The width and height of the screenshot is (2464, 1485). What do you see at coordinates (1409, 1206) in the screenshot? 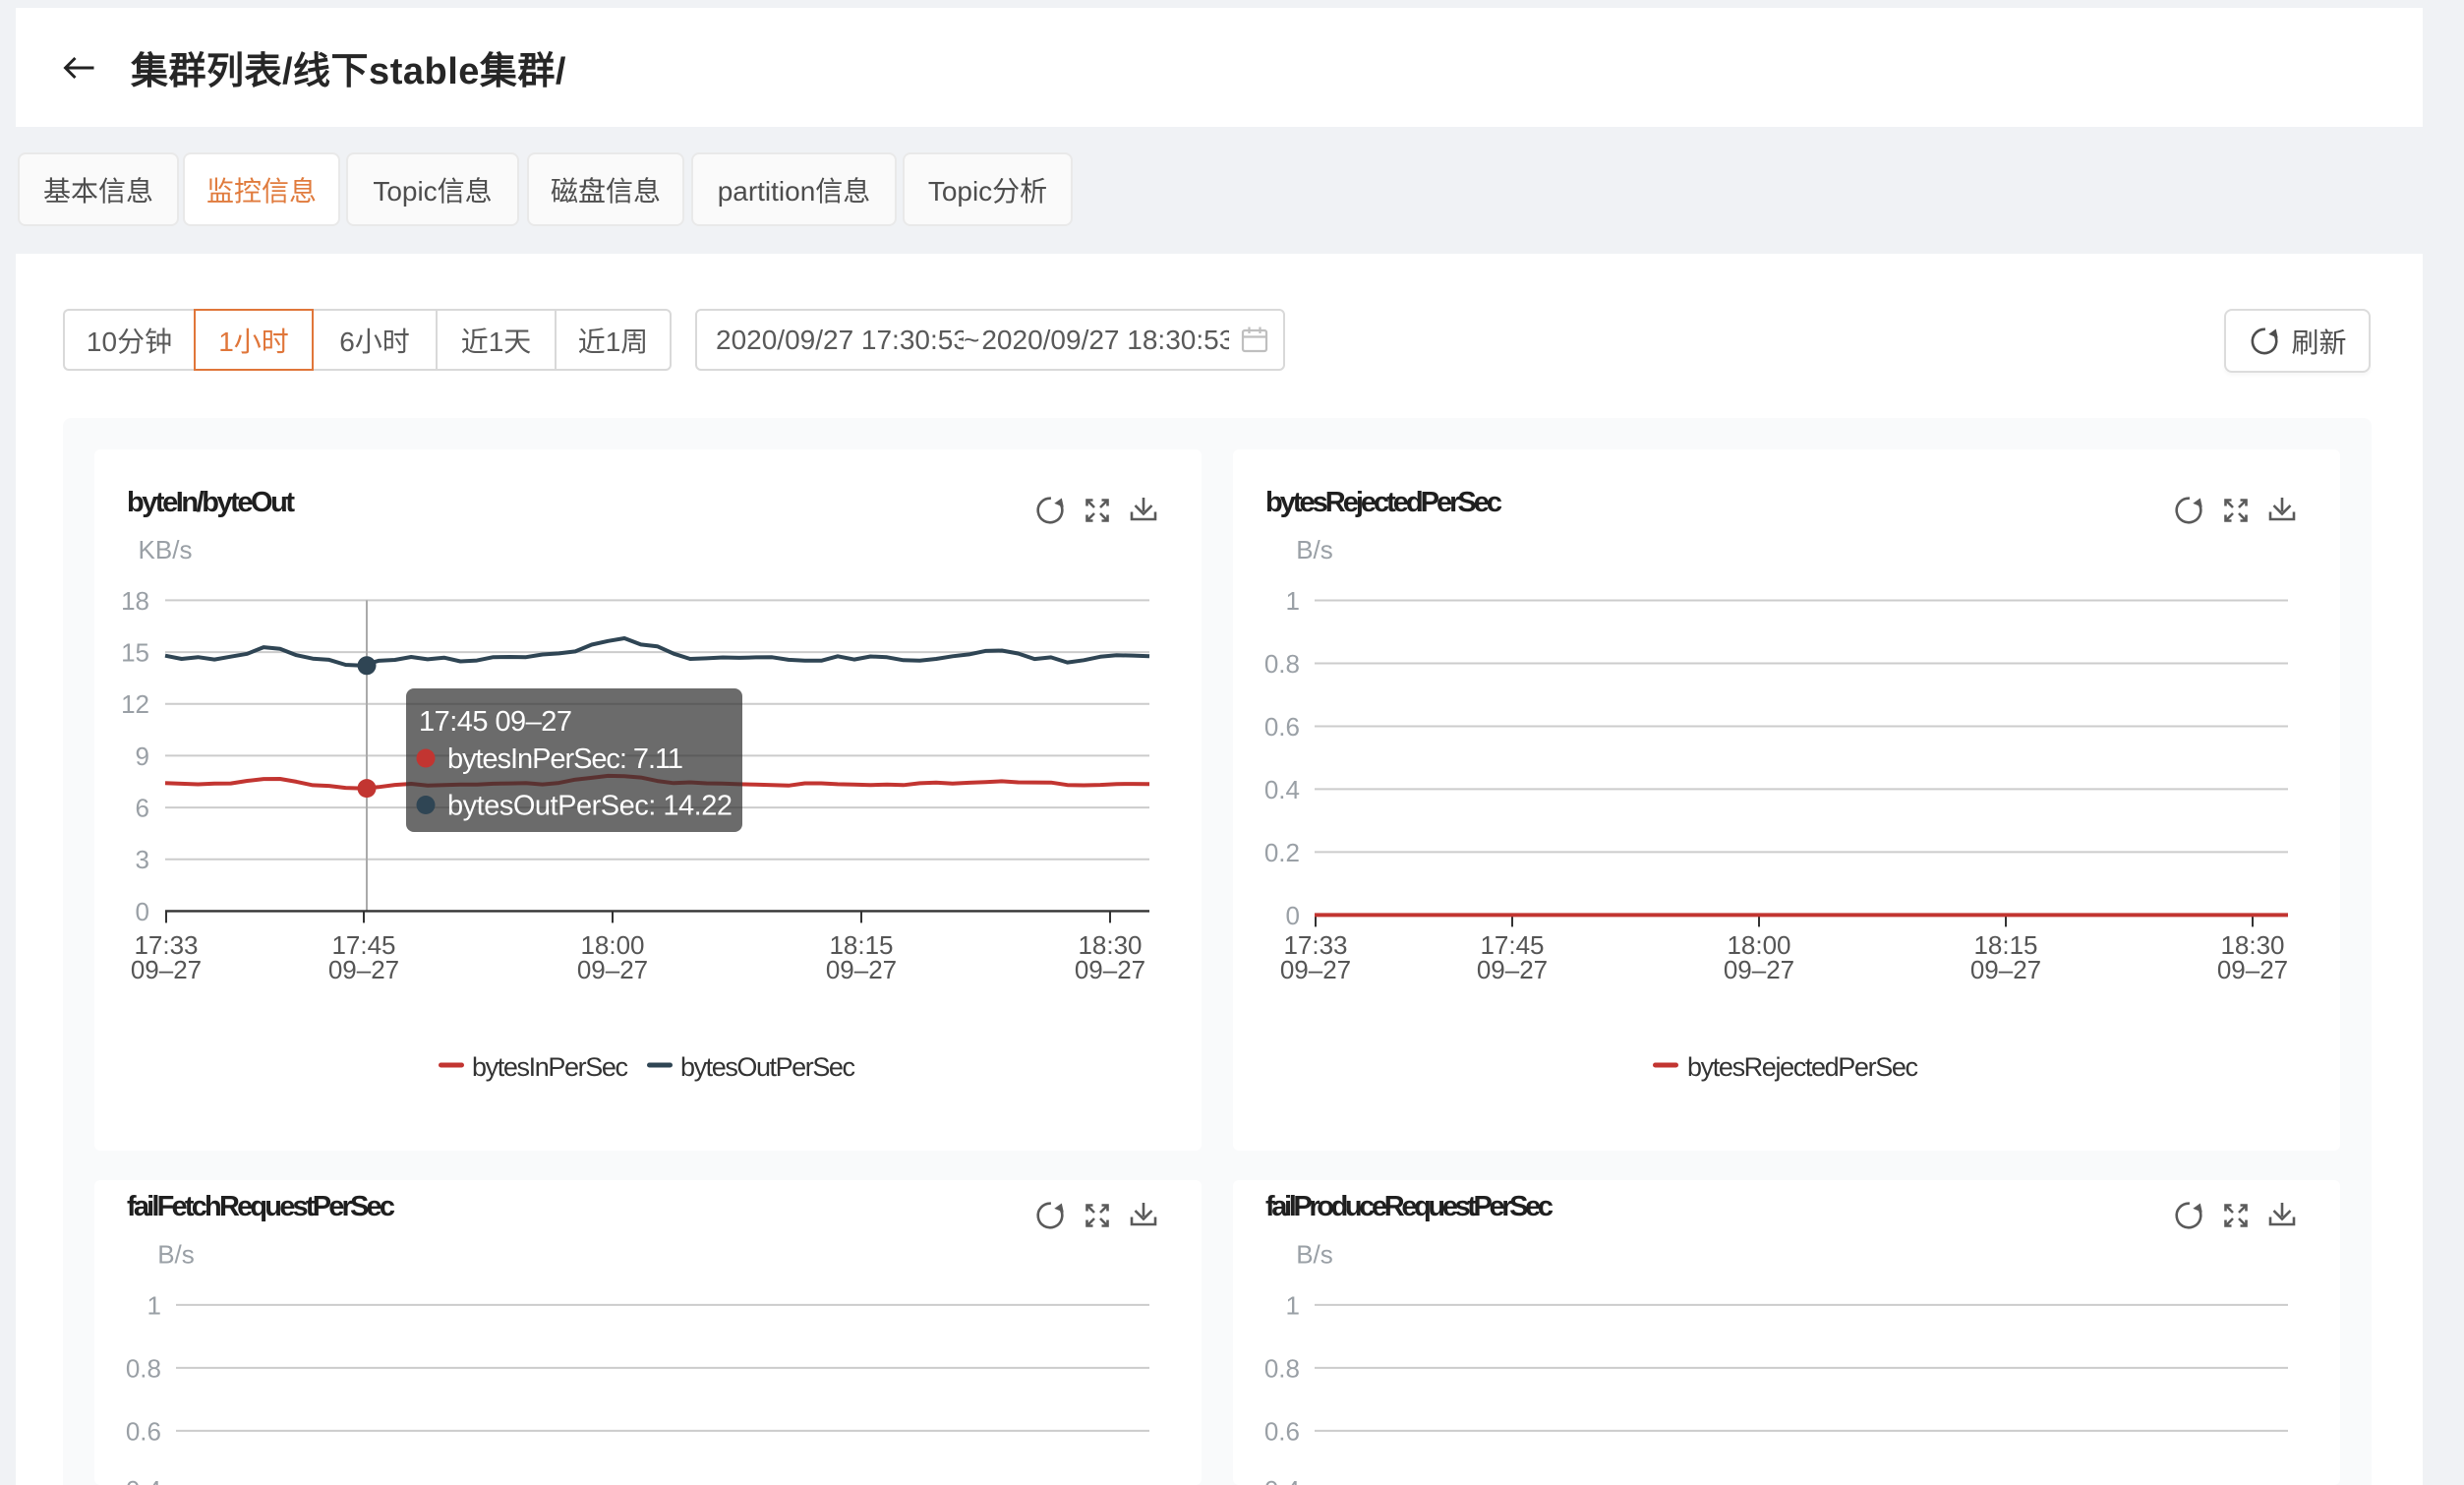
I see `svg-text: failProduceRequestPerSec` at bounding box center [1409, 1206].